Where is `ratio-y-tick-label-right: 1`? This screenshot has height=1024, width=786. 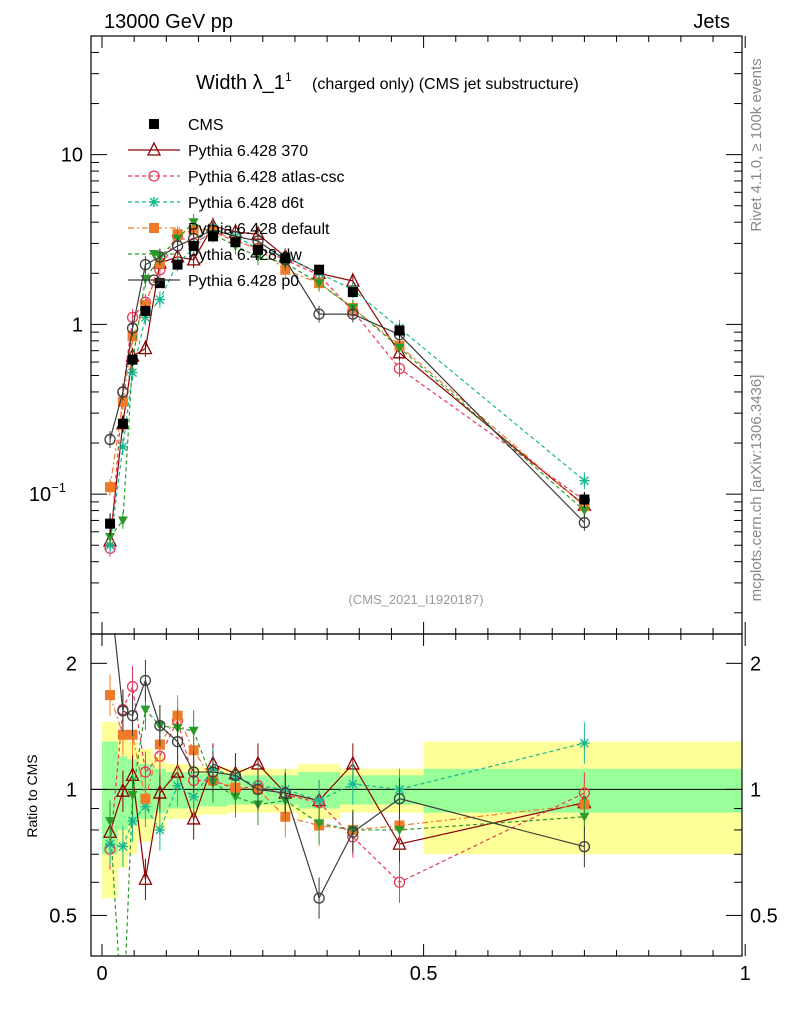
ratio-y-tick-label-right: 1 is located at coordinates (755, 790).